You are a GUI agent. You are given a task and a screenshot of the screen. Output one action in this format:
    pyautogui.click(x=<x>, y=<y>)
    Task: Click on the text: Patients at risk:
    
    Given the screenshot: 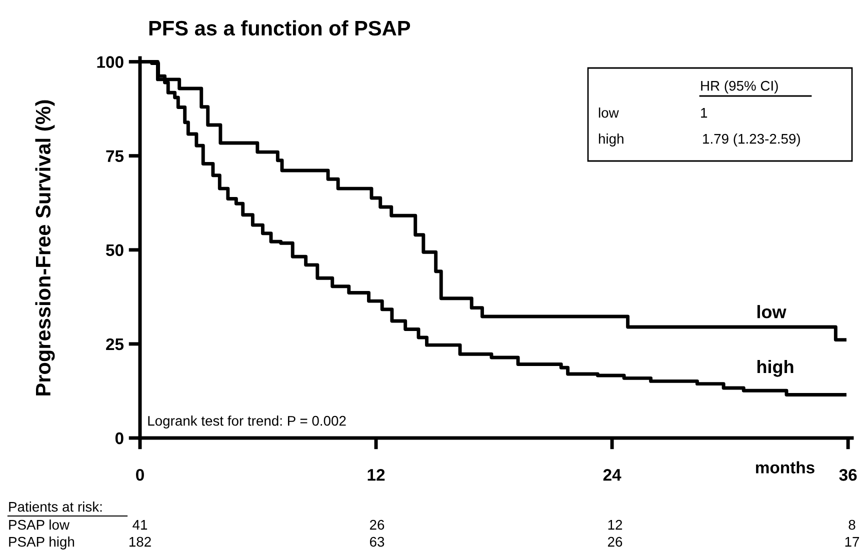 What is the action you would take?
    pyautogui.click(x=55, y=507)
    